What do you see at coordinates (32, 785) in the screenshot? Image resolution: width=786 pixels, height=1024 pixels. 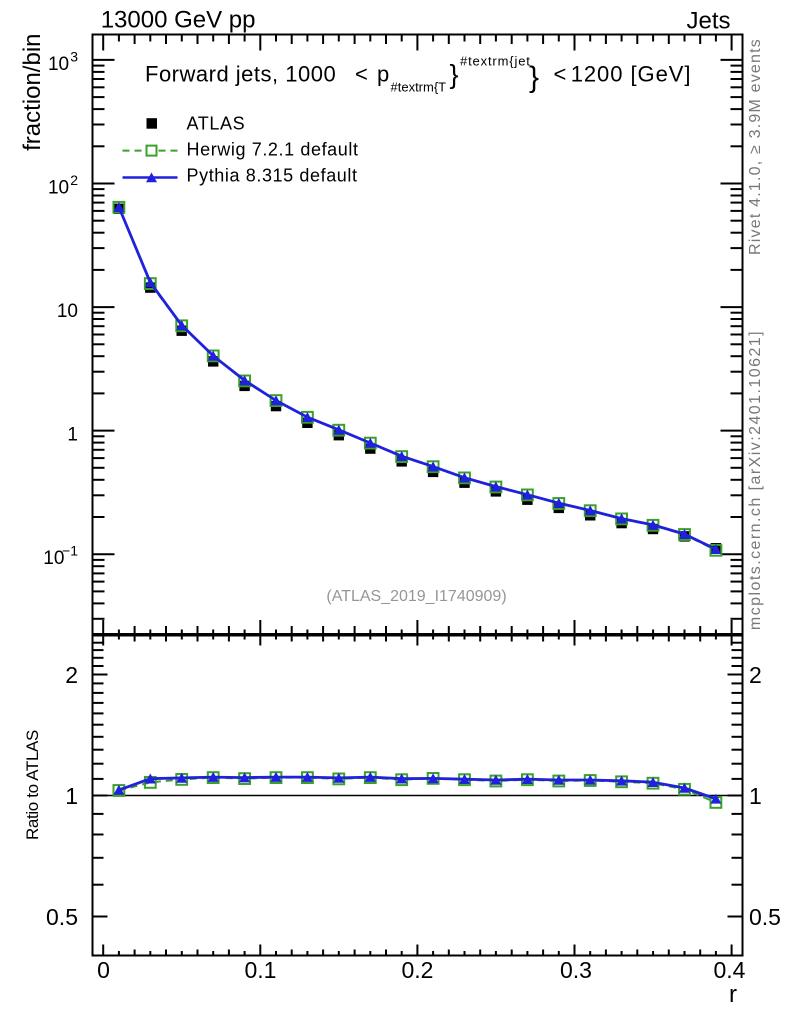 I see `svg-text: Ratio to ATLAS` at bounding box center [32, 785].